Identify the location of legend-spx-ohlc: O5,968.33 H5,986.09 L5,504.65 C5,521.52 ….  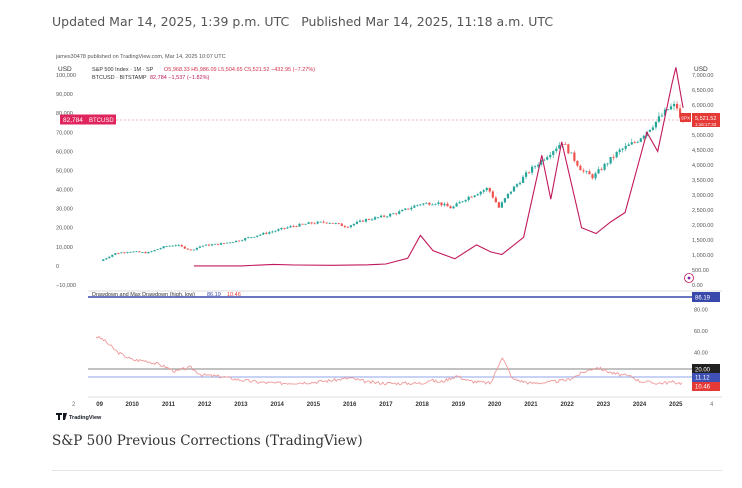
(239, 70).